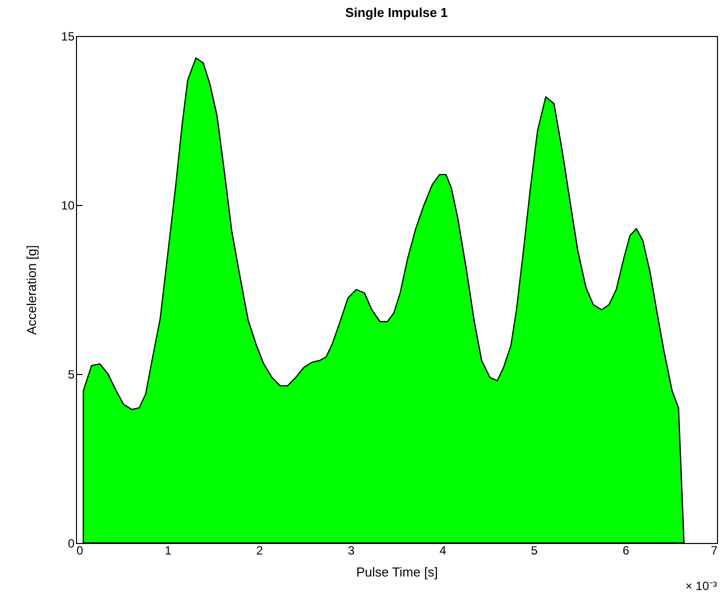 This screenshot has height=615, width=723. I want to click on y-tick-label: 5, so click(71, 375).